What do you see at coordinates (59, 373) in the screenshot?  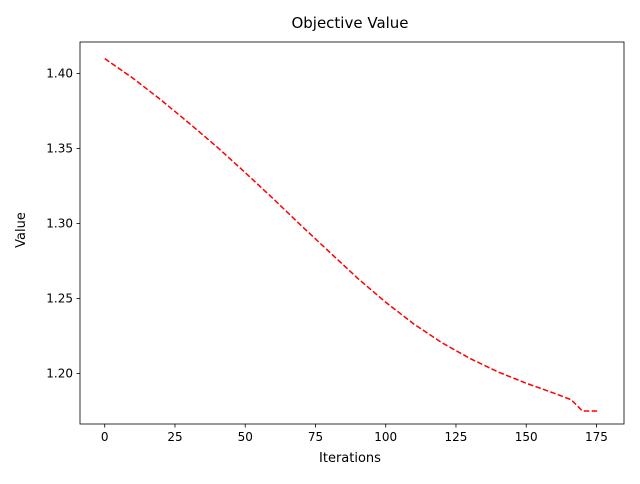 I see `y-tick-label: 1.20` at bounding box center [59, 373].